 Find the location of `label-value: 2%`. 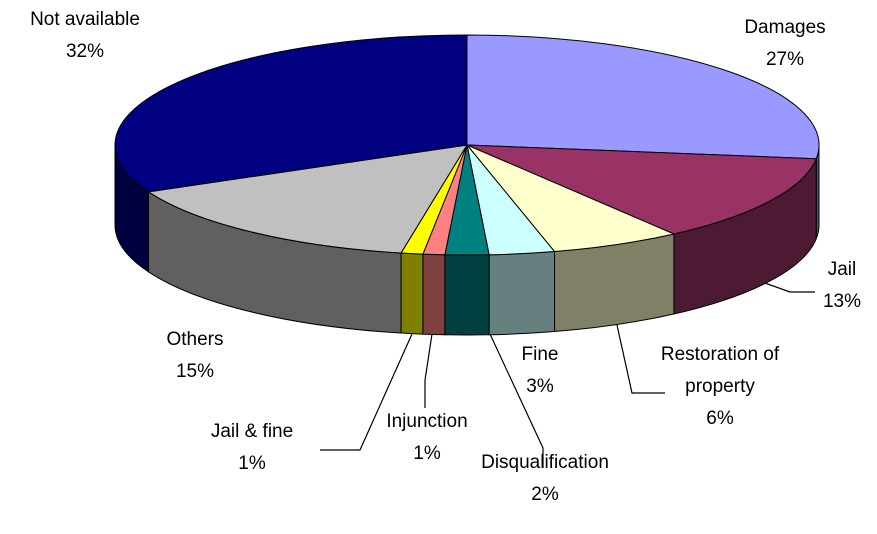

label-value: 2% is located at coordinates (545, 494).